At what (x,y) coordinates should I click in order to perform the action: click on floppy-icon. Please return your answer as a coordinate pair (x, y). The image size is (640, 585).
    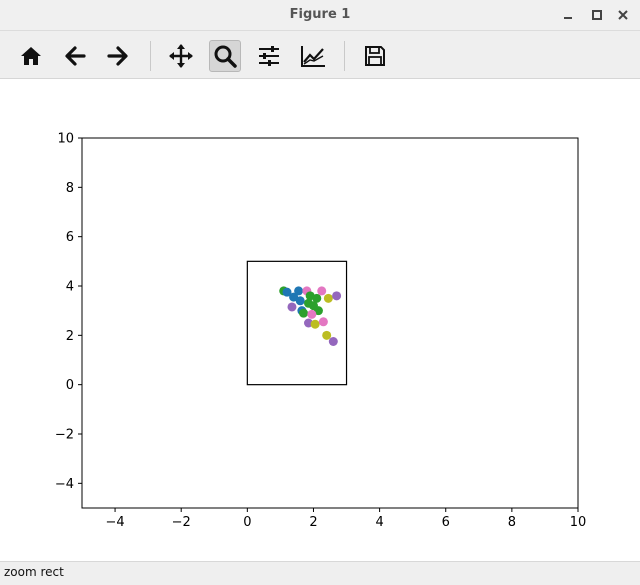
    Looking at the image, I should click on (375, 56).